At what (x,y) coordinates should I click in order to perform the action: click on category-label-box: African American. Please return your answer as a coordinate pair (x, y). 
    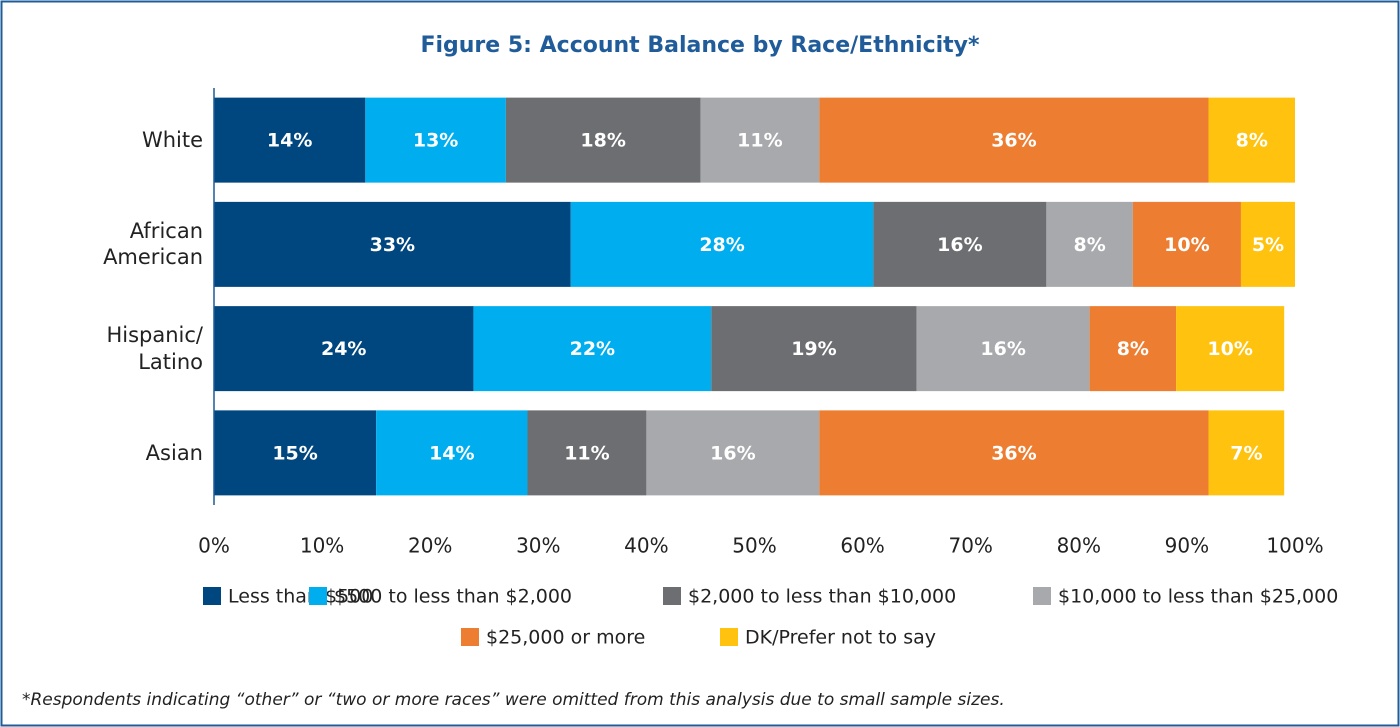
    Looking at the image, I should click on (153, 244).